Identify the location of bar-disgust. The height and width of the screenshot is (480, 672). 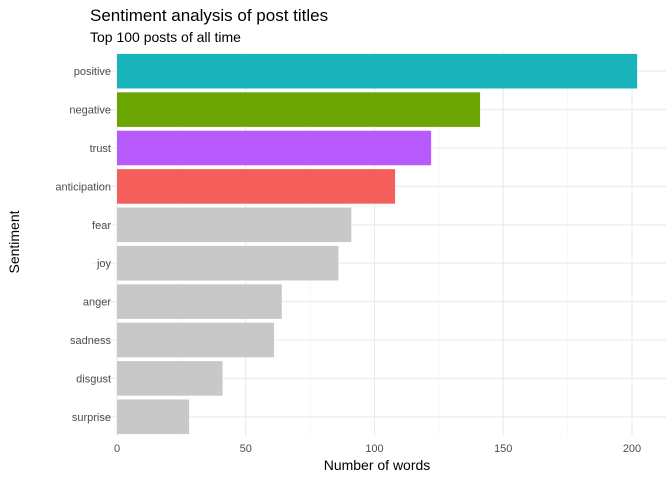
(170, 378).